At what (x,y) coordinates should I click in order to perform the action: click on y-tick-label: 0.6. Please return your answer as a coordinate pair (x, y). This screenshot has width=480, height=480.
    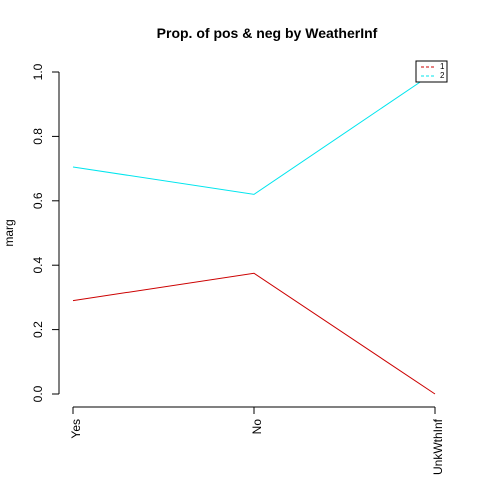
    Looking at the image, I should click on (38, 200).